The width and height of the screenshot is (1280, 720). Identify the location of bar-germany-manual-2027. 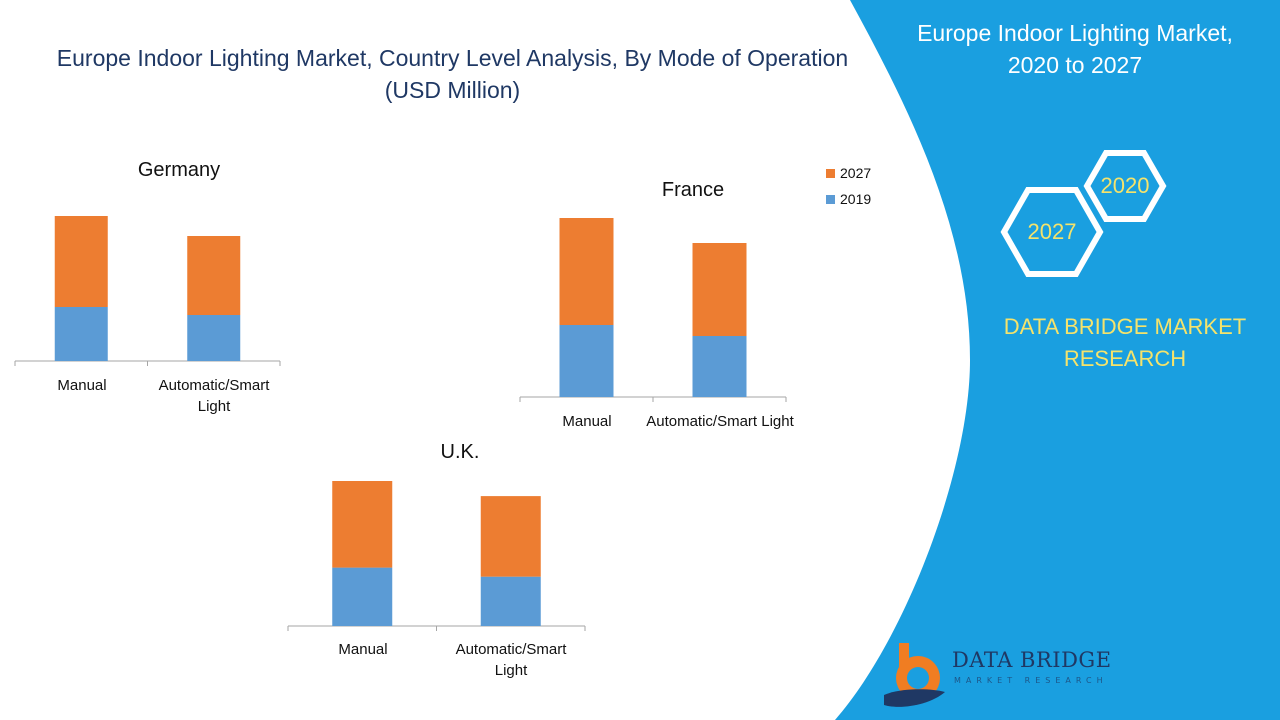
(81, 261).